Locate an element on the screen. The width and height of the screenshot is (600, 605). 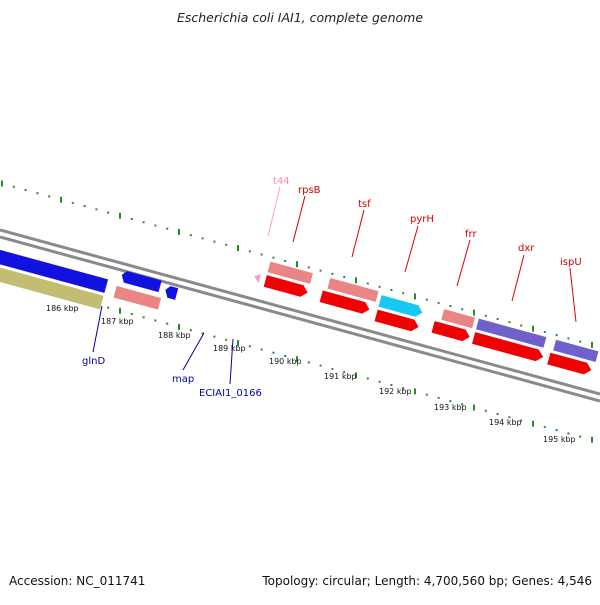
gene-label-ECIAI1_0166: ECIAI1_0166 is located at coordinates (230, 393).